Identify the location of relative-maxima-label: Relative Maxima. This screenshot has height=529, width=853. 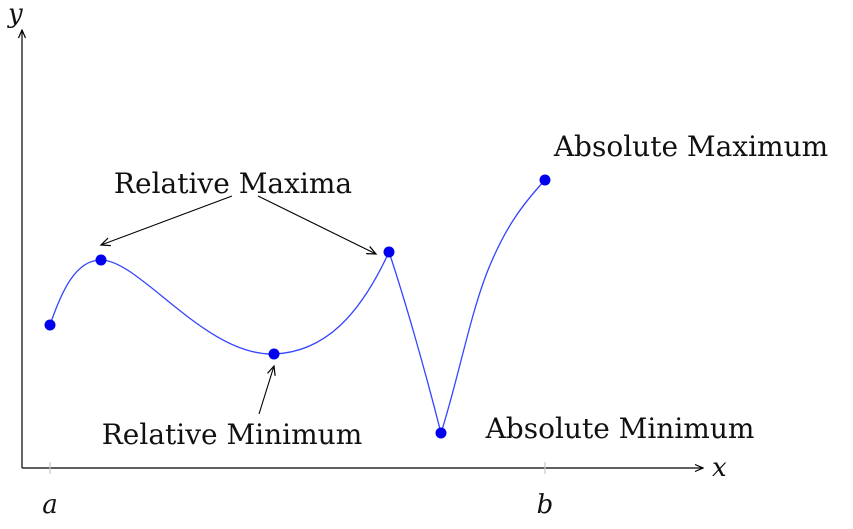
(233, 183).